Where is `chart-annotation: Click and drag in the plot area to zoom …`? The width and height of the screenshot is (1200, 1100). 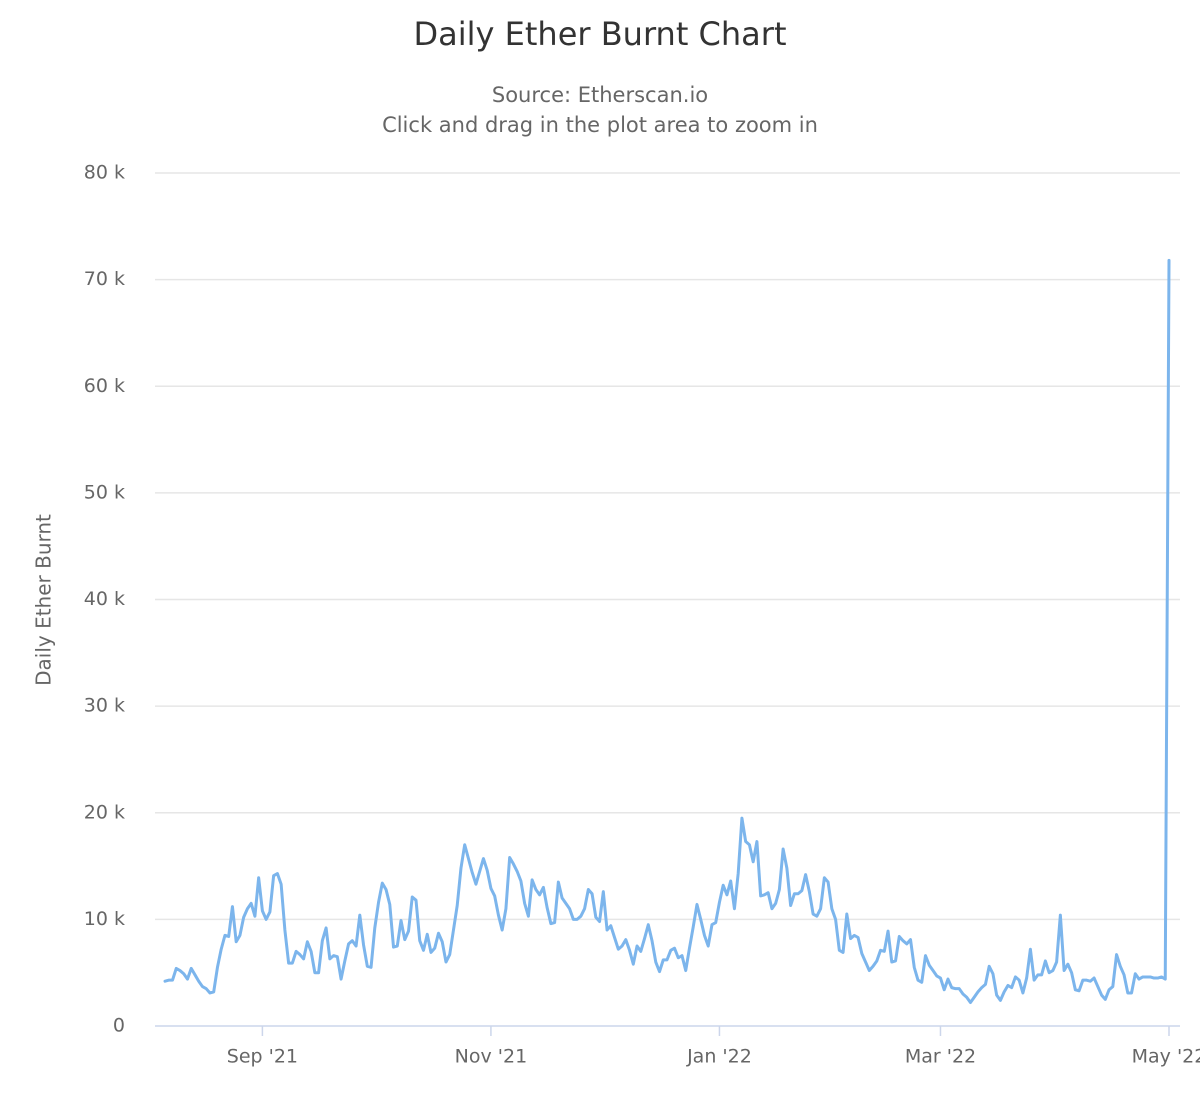 chart-annotation: Click and drag in the plot area to zoom … is located at coordinates (600, 125).